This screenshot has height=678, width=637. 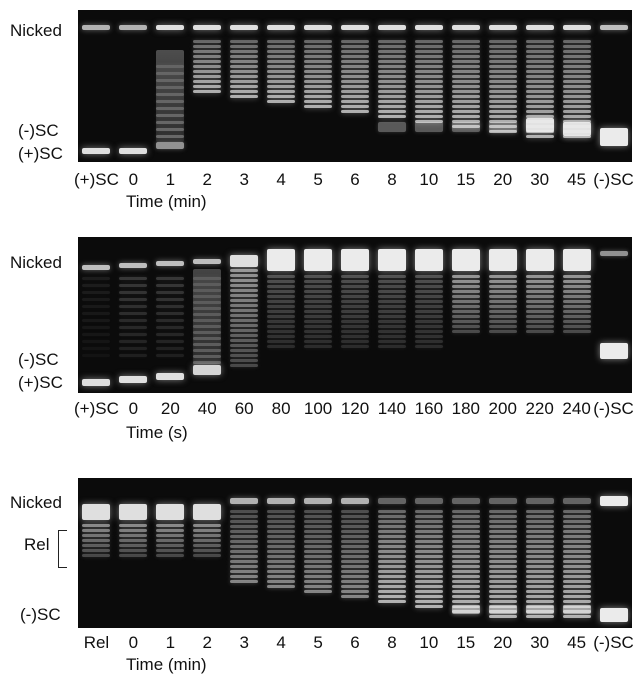 I want to click on lane-label: 6, so click(x=355, y=642).